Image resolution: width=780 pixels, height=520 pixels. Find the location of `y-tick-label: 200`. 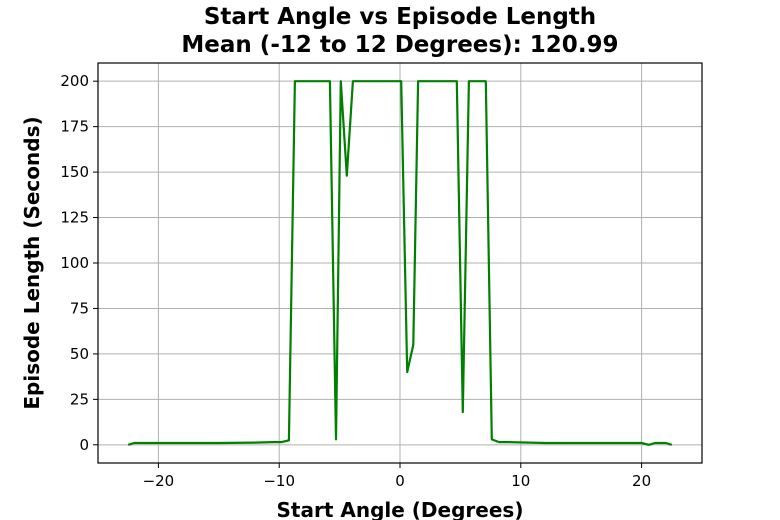

y-tick-label: 200 is located at coordinates (74, 81).